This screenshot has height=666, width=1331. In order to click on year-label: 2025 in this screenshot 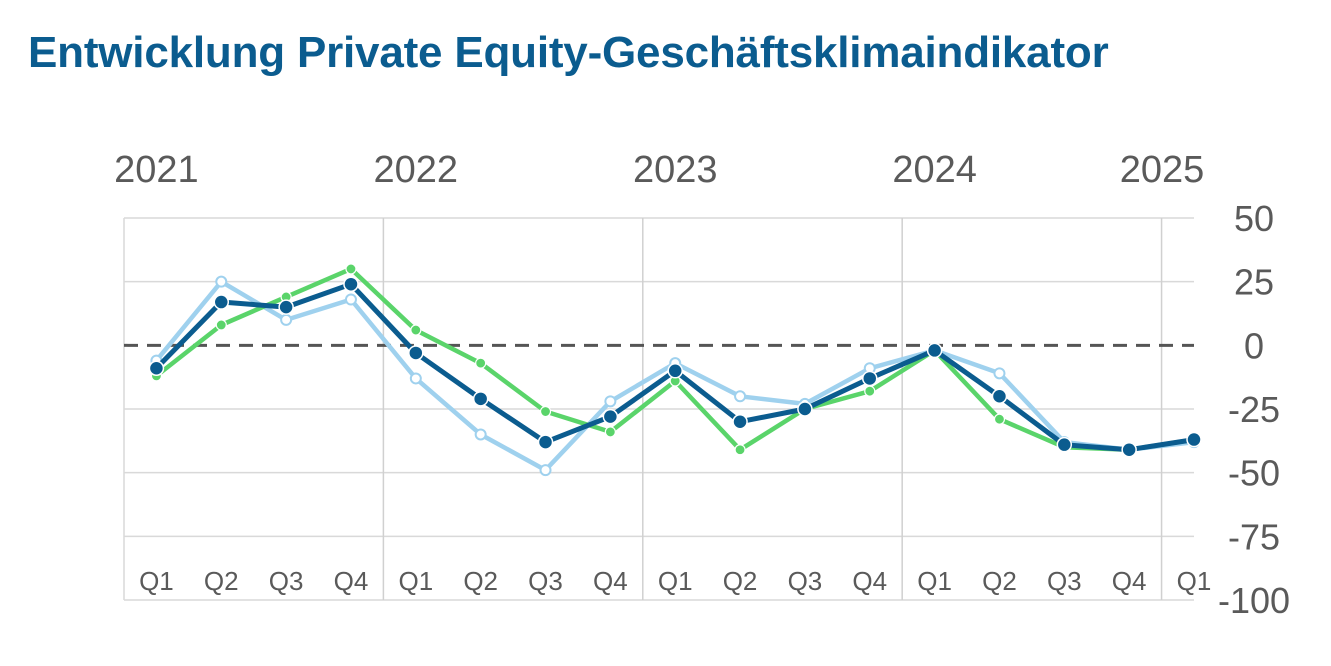, I will do `click(1162, 170)`.